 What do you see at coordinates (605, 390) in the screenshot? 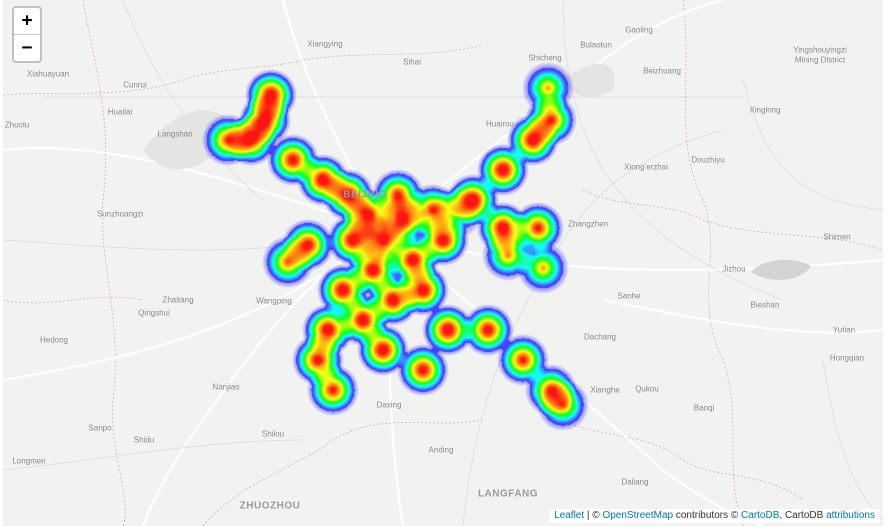
I see `place-label: Xianghe` at bounding box center [605, 390].